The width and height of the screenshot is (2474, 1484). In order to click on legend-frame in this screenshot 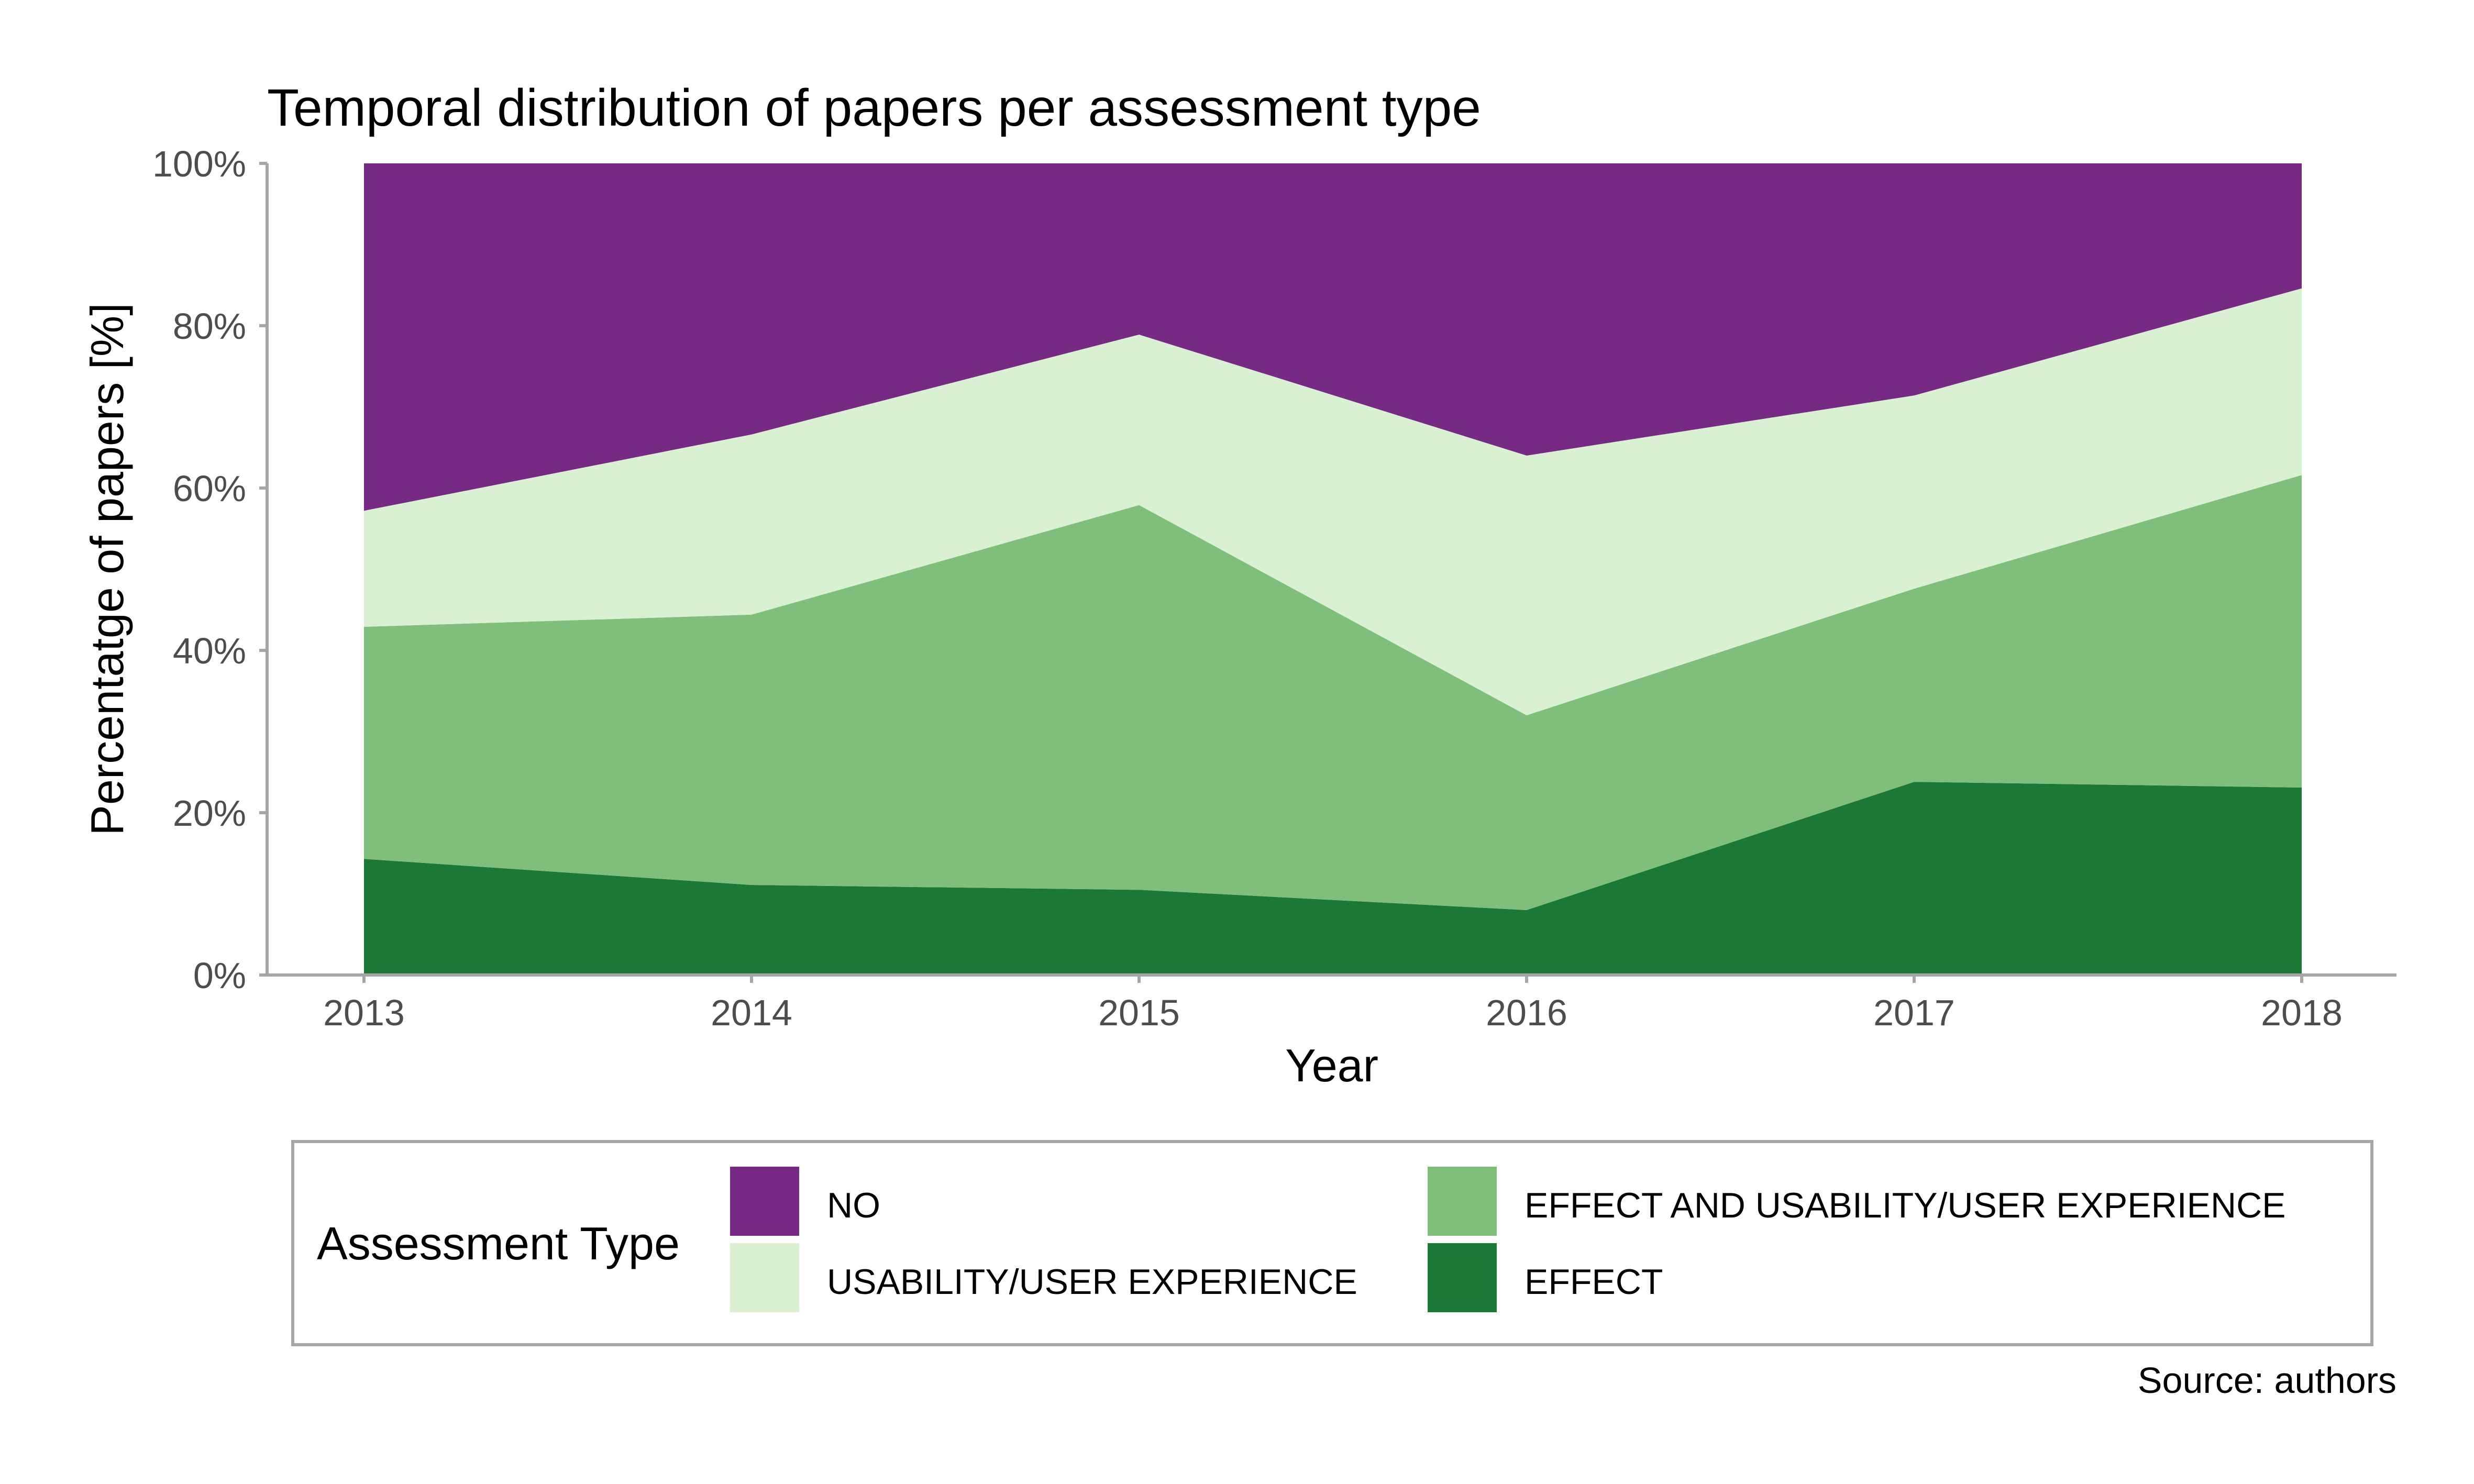, I will do `click(1332, 1243)`.